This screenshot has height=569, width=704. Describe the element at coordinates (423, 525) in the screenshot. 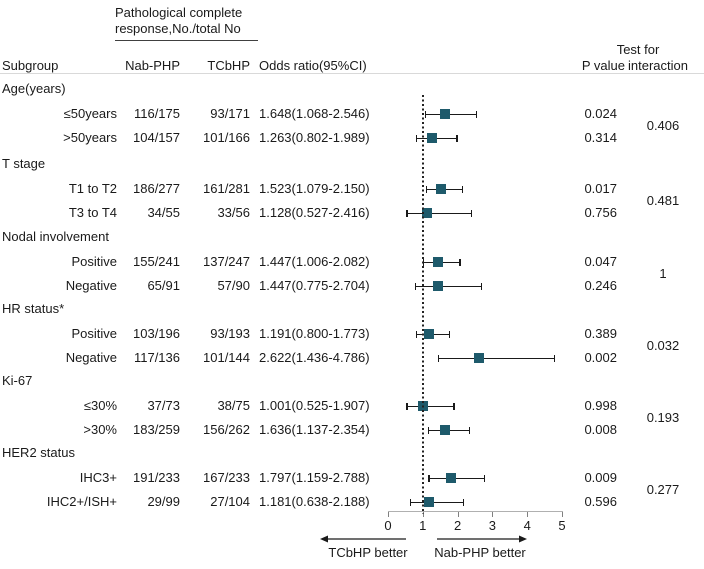

I see `axis-tick-label: 1` at that location.